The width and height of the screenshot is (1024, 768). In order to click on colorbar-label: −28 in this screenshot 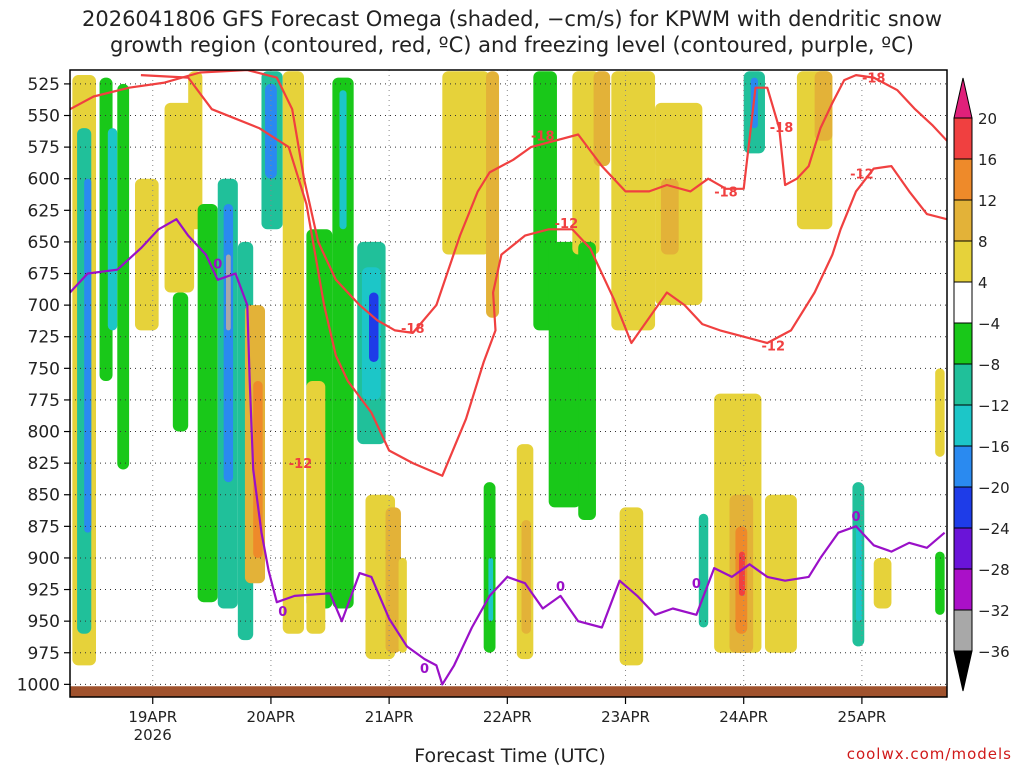, I will do `click(994, 570)`.